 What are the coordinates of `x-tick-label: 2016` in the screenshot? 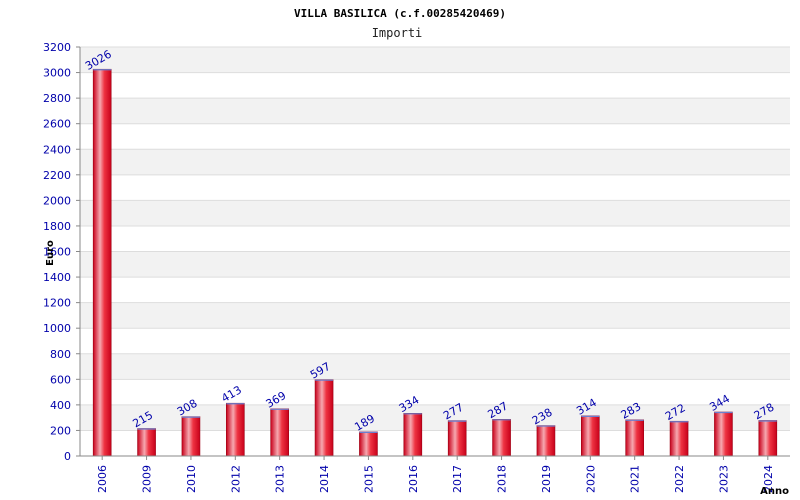 It's located at (413, 479).